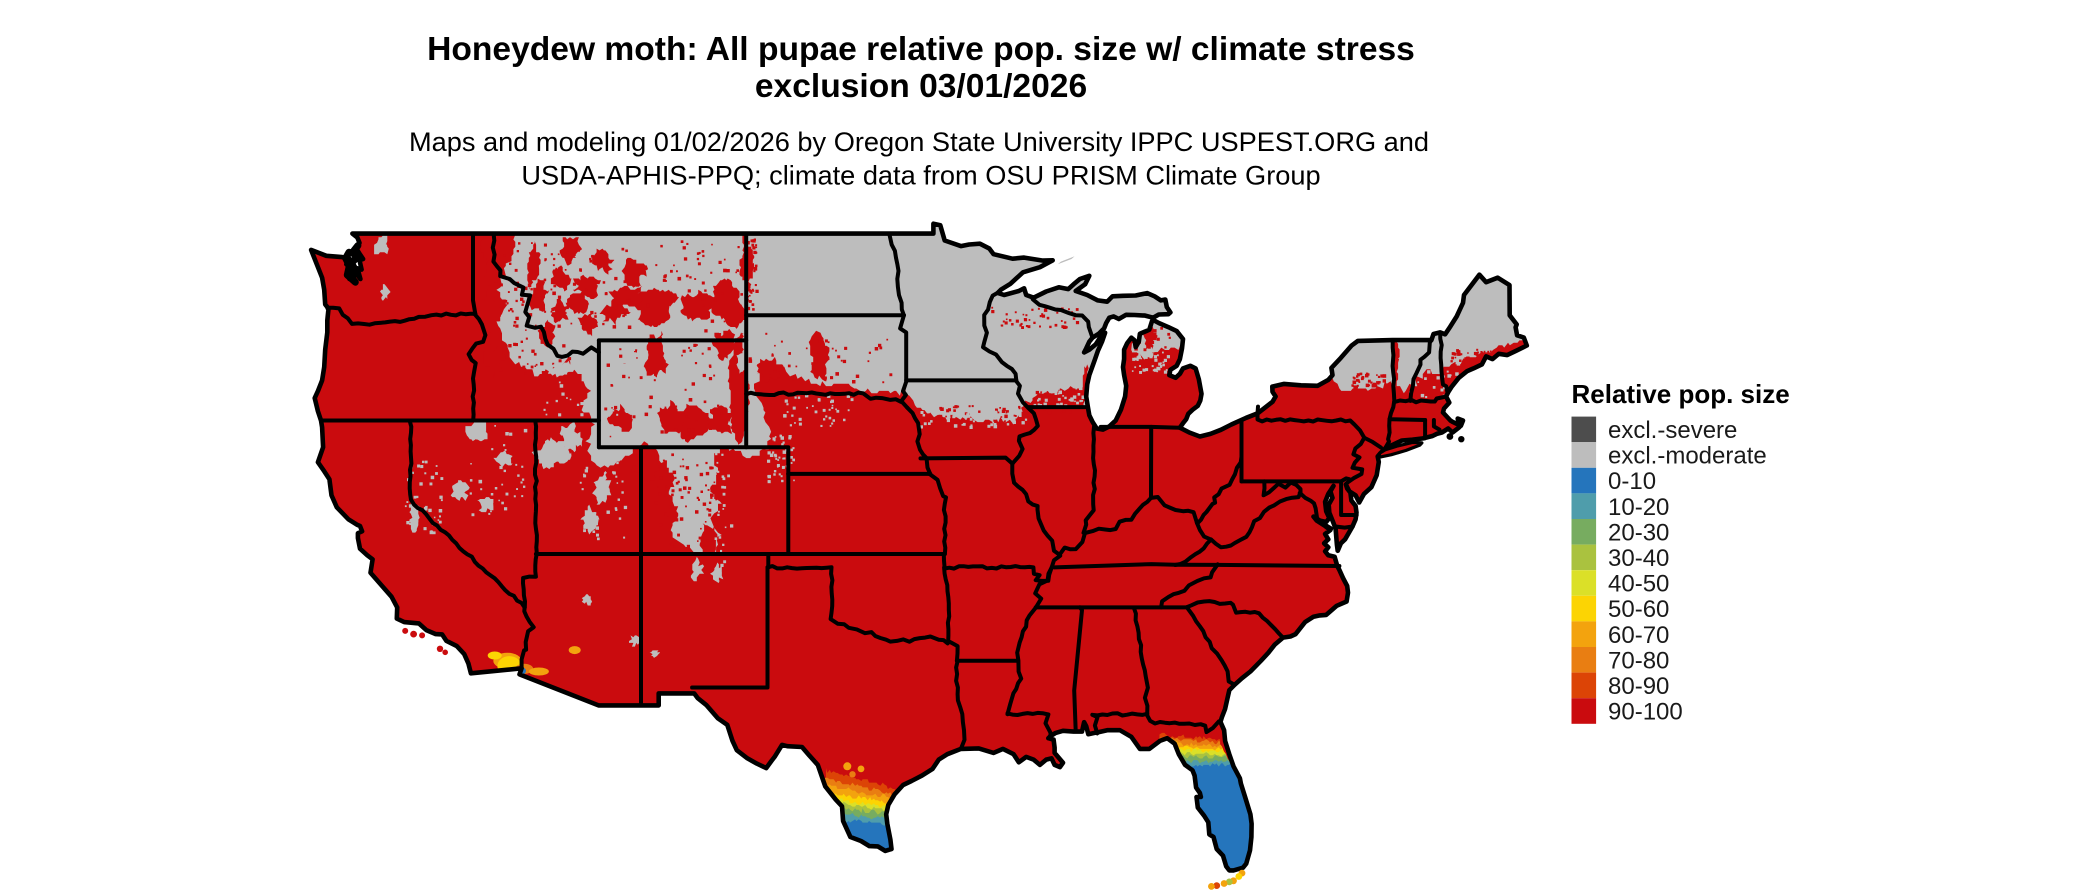  What do you see at coordinates (1638, 507) in the screenshot?
I see `svg-text: 10-20` at bounding box center [1638, 507].